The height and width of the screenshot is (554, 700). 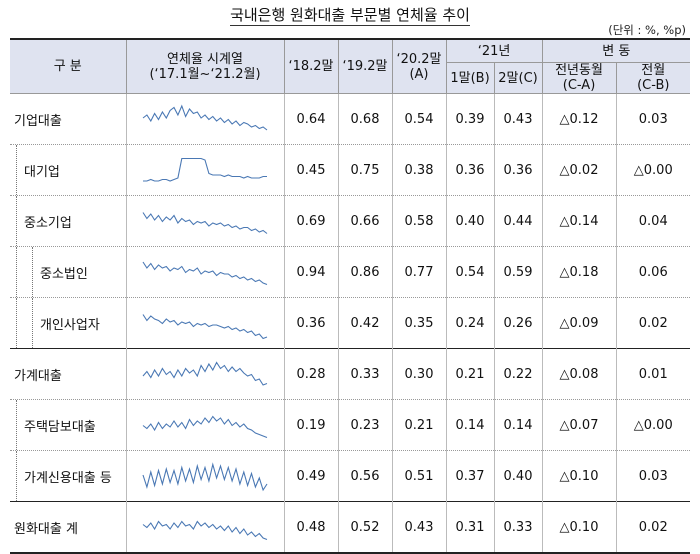 What do you see at coordinates (469, 476) in the screenshot?
I see `value-21-1: 0.37` at bounding box center [469, 476].